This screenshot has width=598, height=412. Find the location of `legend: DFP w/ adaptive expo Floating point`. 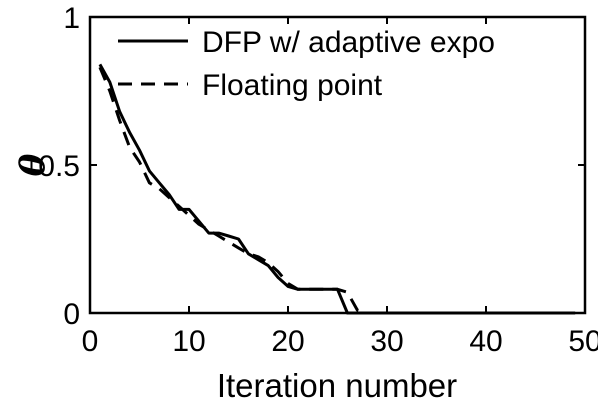

legend: DFP w/ adaptive expo Floating point is located at coordinates (306, 64).